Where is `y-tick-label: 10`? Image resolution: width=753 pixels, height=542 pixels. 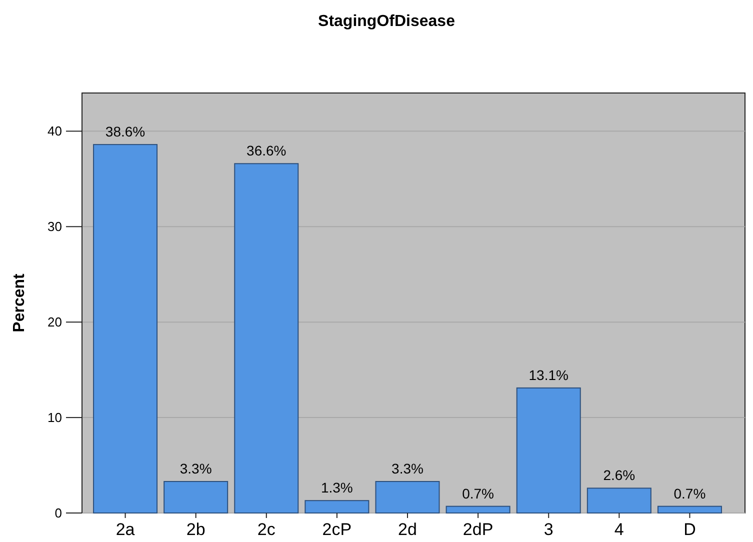 y-tick-label: 10 is located at coordinates (55, 418).